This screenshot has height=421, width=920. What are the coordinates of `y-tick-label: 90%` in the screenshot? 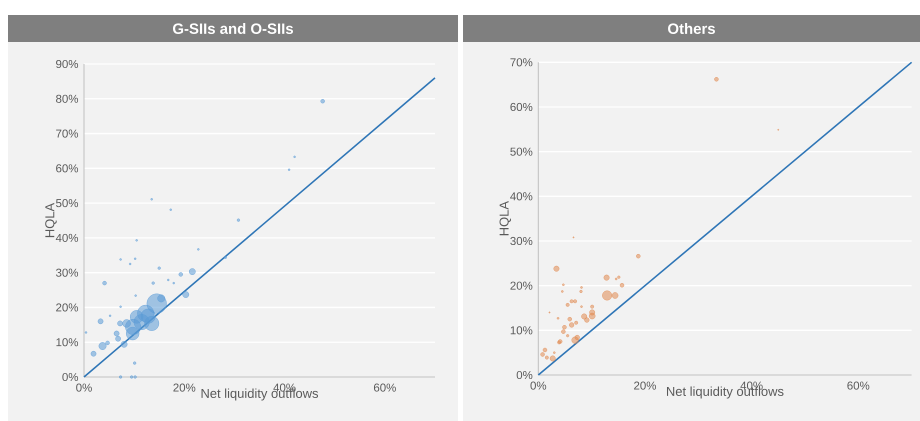 It's located at (67, 64).